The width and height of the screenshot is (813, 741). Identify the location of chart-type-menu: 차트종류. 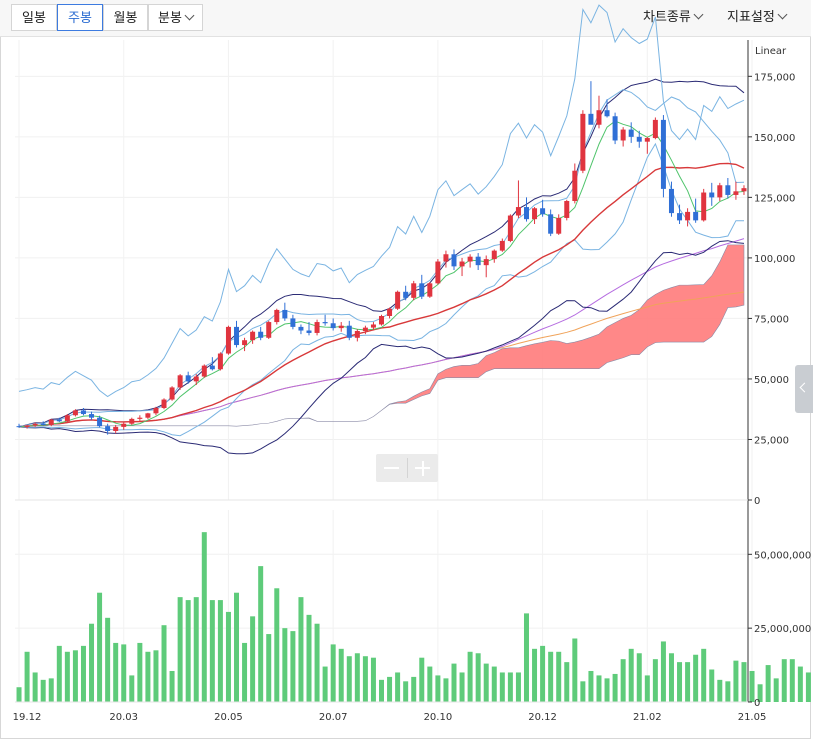
(673, 17).